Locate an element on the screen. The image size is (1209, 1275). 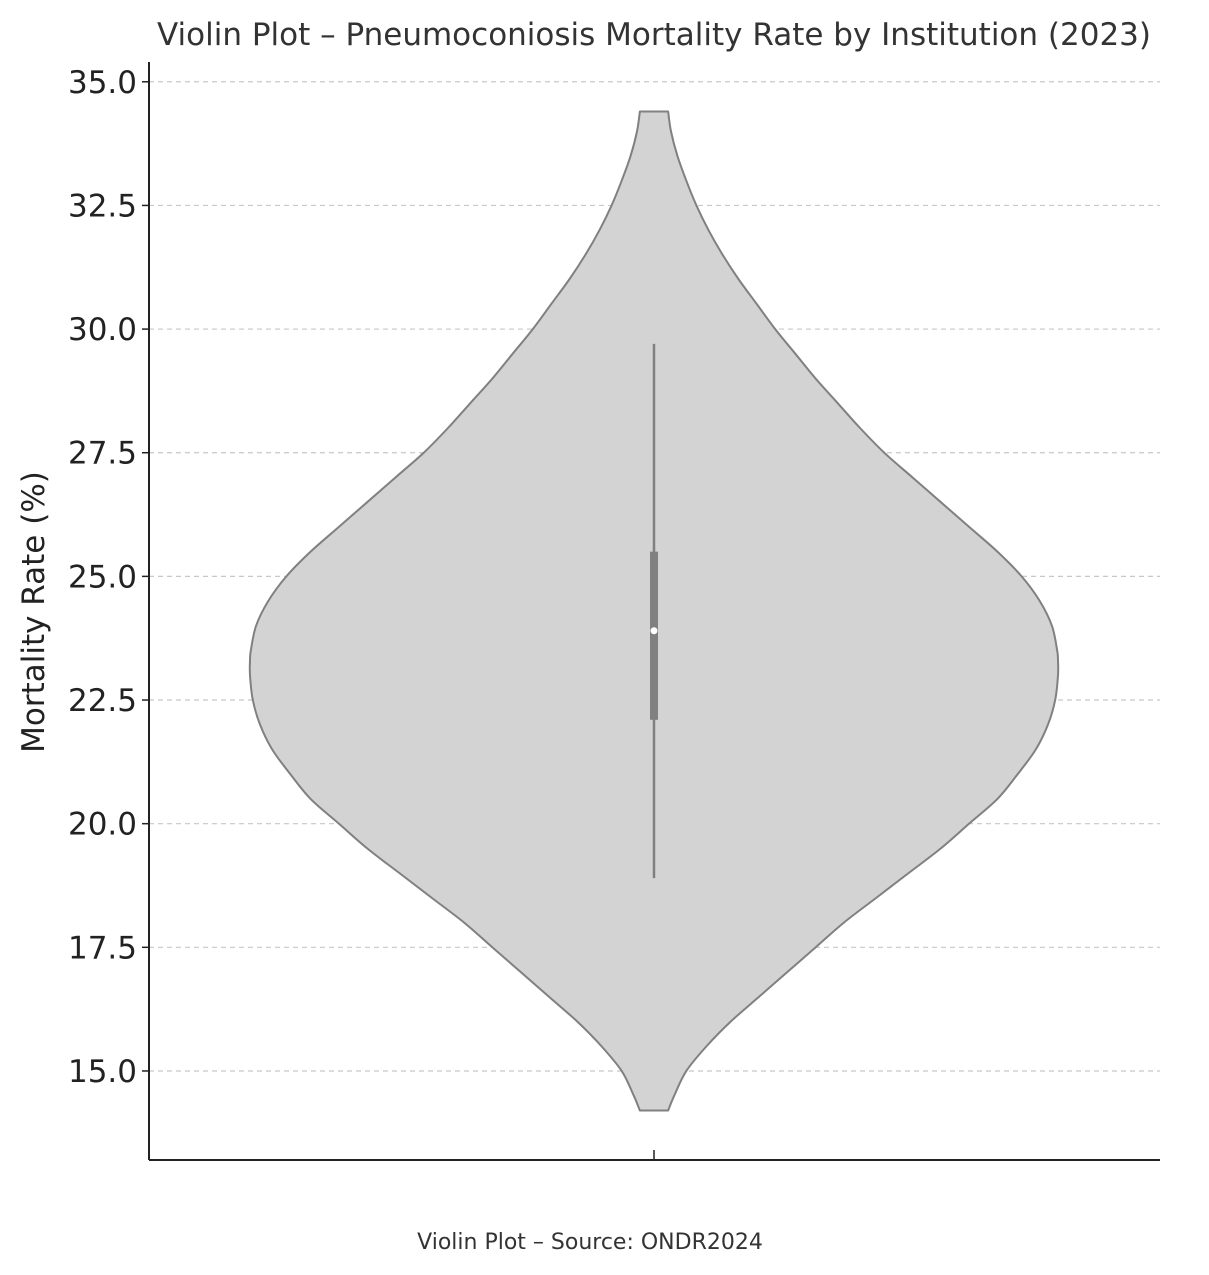
y-axis-label: Mortality Rate (%) is located at coordinates (34, 612).